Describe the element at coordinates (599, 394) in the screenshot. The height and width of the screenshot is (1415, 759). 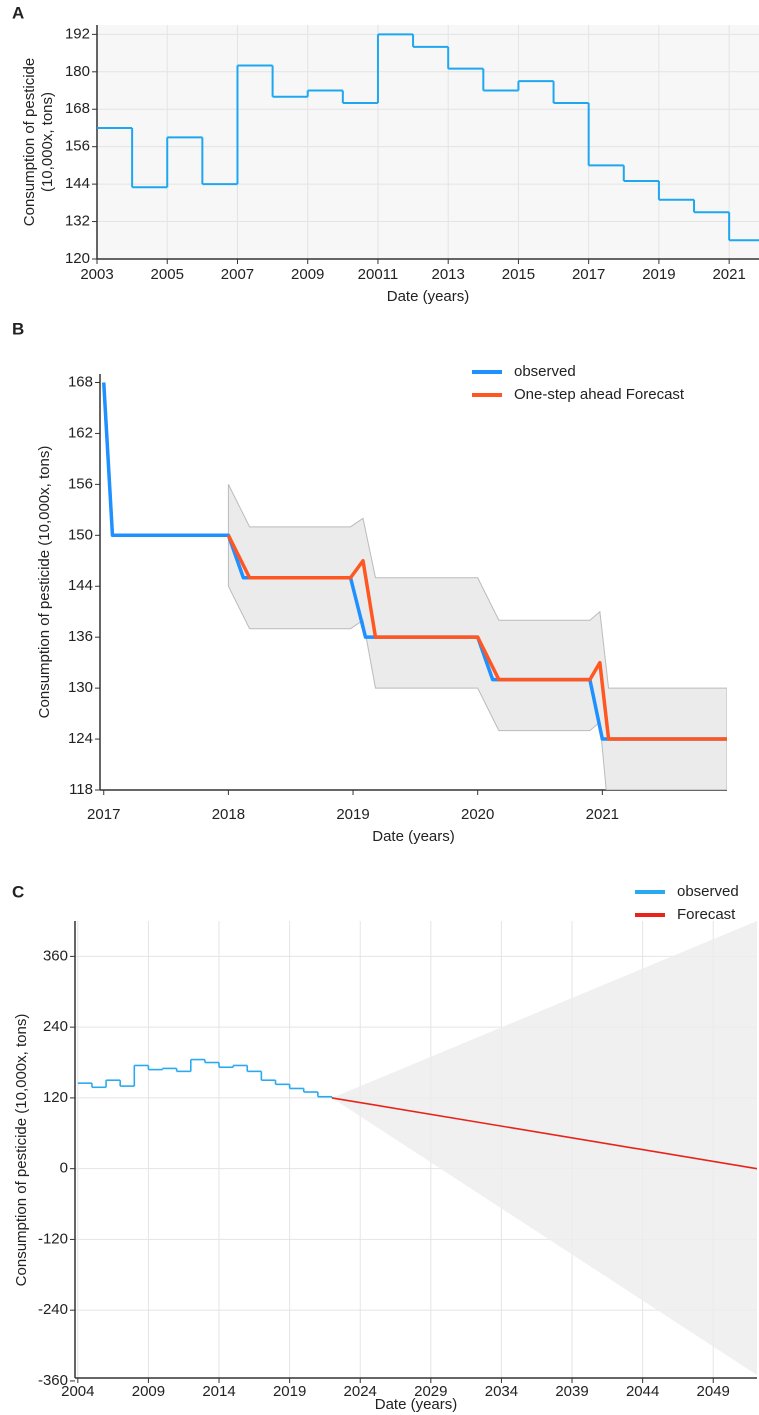
I see `legend-label: One-step ahead Forecast` at that location.